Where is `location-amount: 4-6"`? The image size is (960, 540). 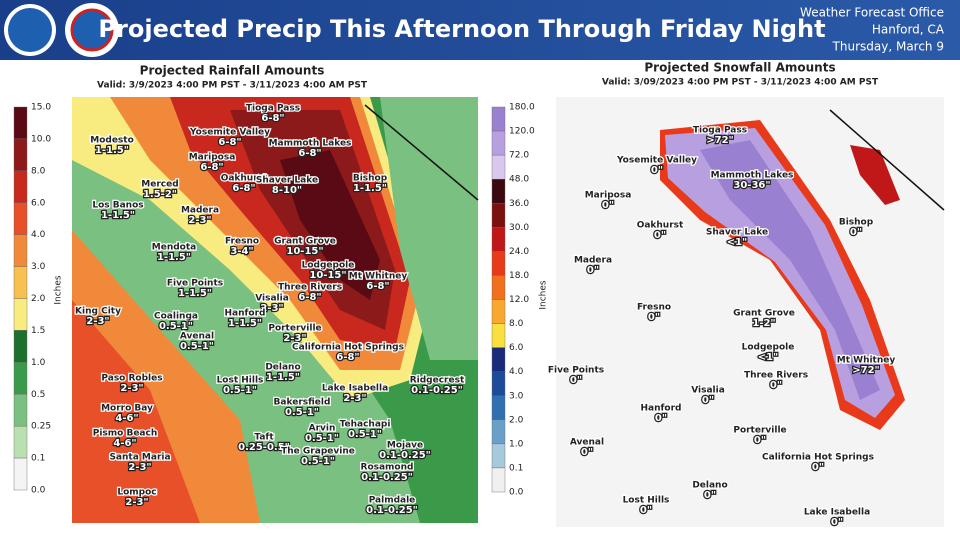 location-amount: 4-6" is located at coordinates (126, 418).